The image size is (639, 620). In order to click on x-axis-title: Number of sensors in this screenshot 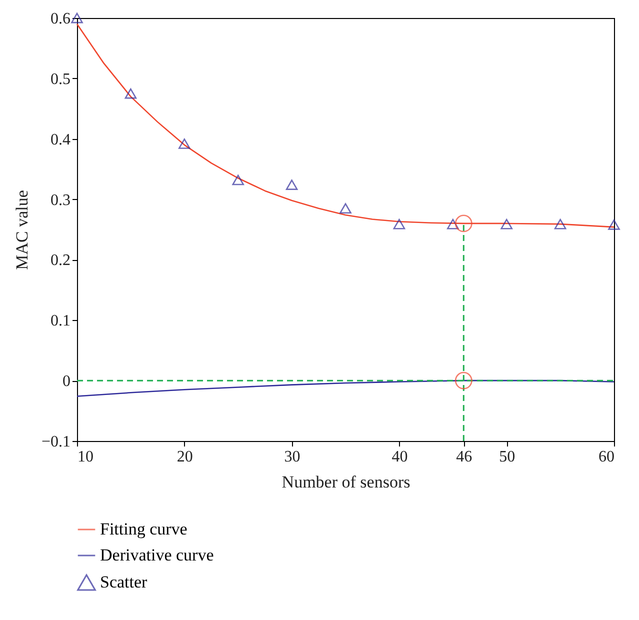, I will do `click(346, 482)`.